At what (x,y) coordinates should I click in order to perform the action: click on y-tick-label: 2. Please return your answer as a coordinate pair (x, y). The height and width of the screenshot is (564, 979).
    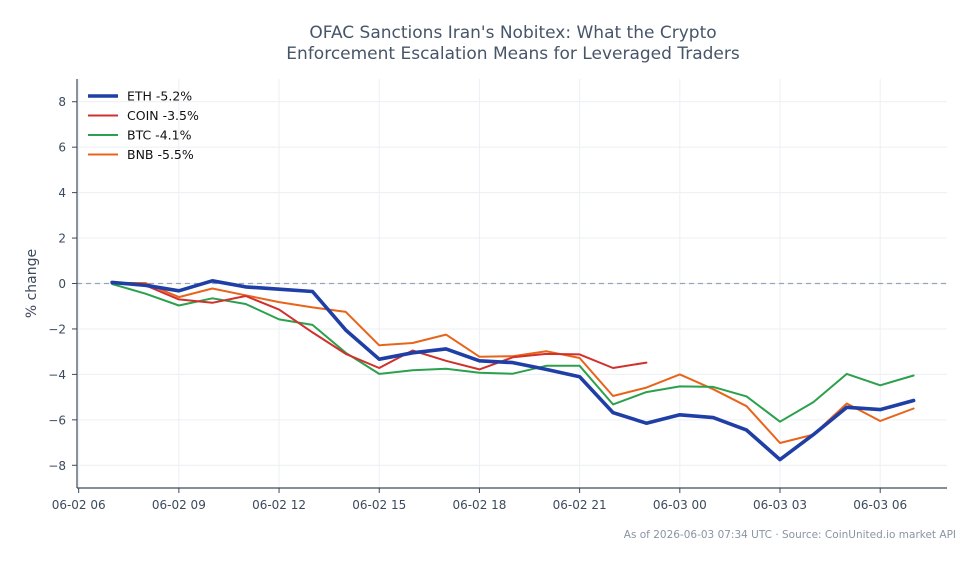
    Looking at the image, I should click on (62, 239).